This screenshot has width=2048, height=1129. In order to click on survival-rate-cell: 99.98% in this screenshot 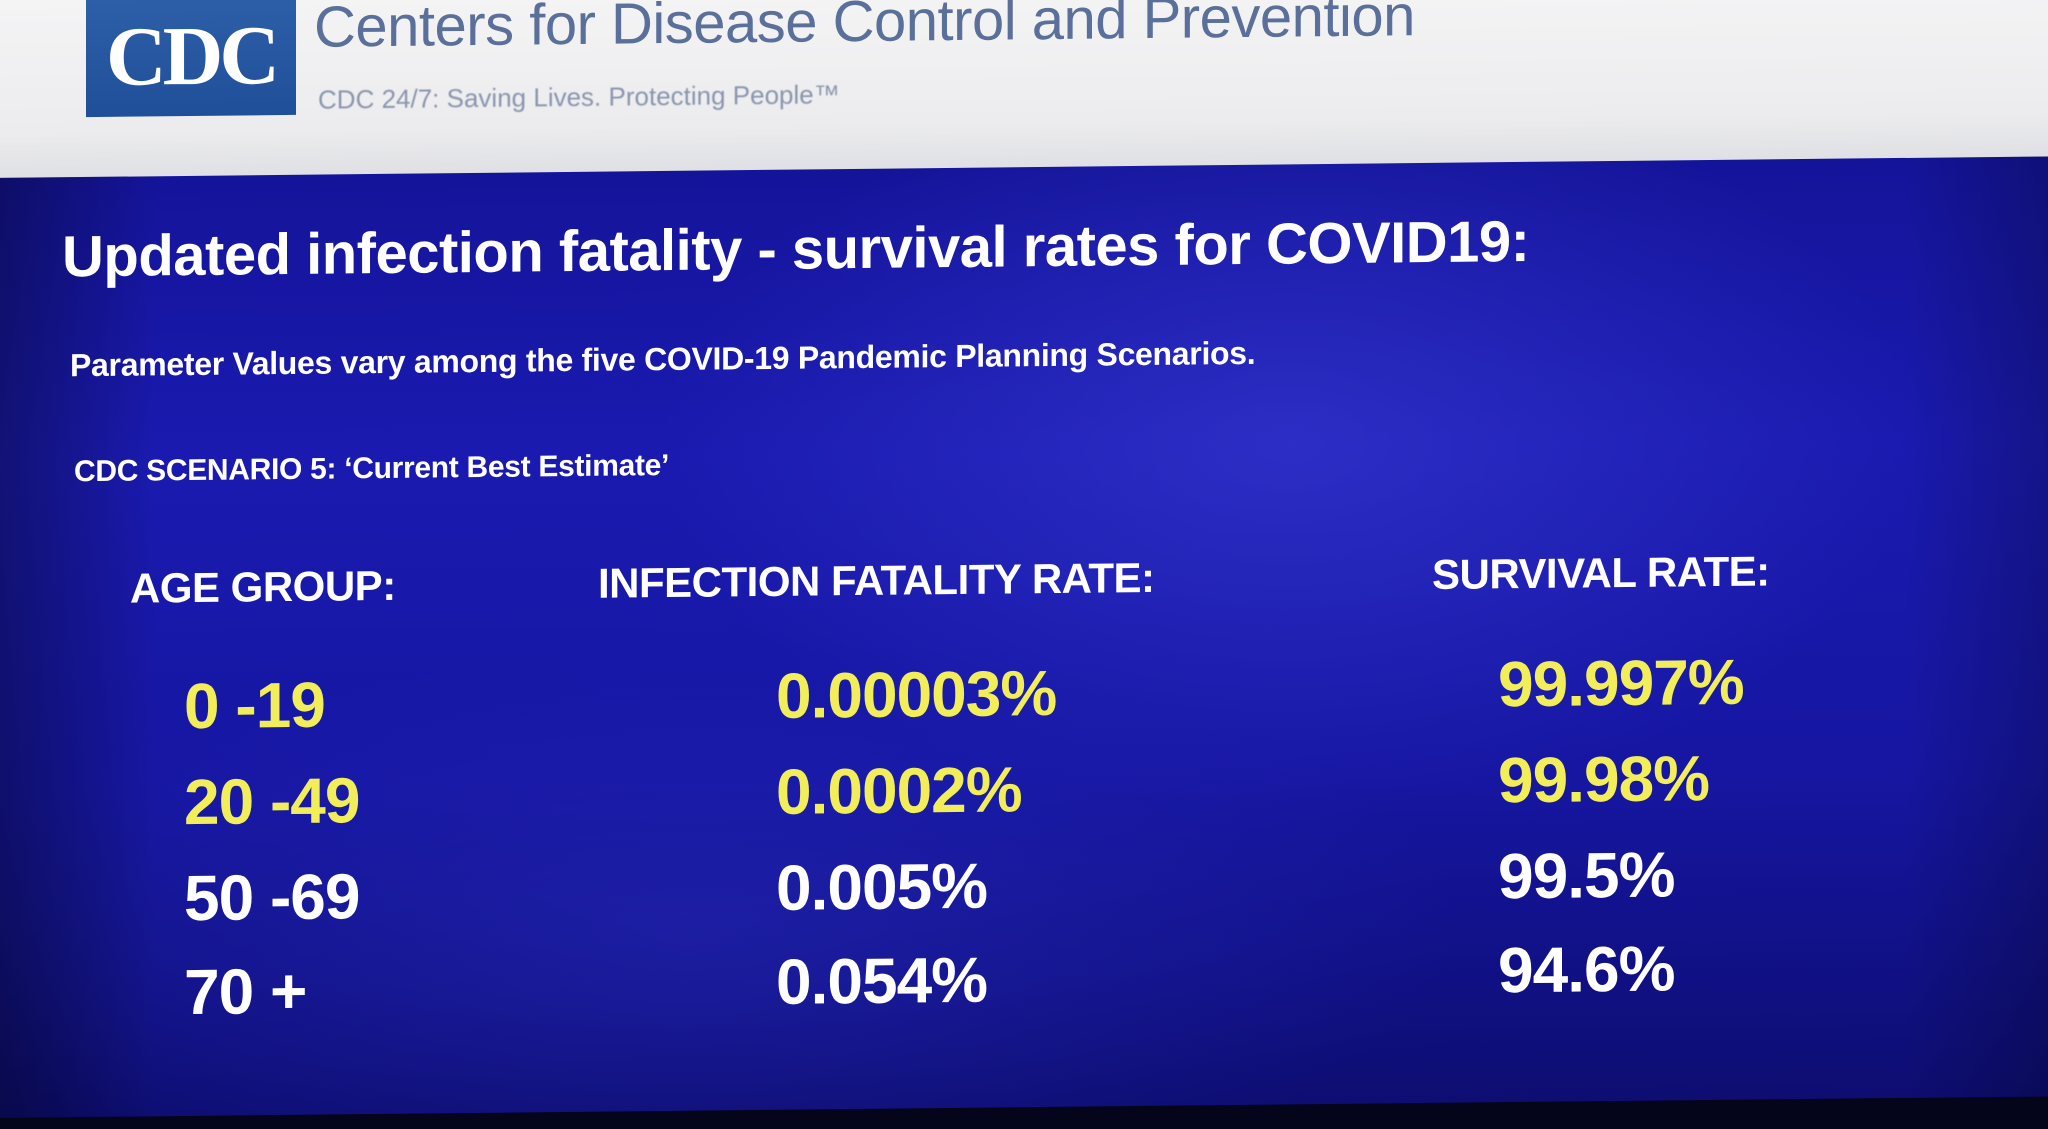, I will do `click(1604, 779)`.